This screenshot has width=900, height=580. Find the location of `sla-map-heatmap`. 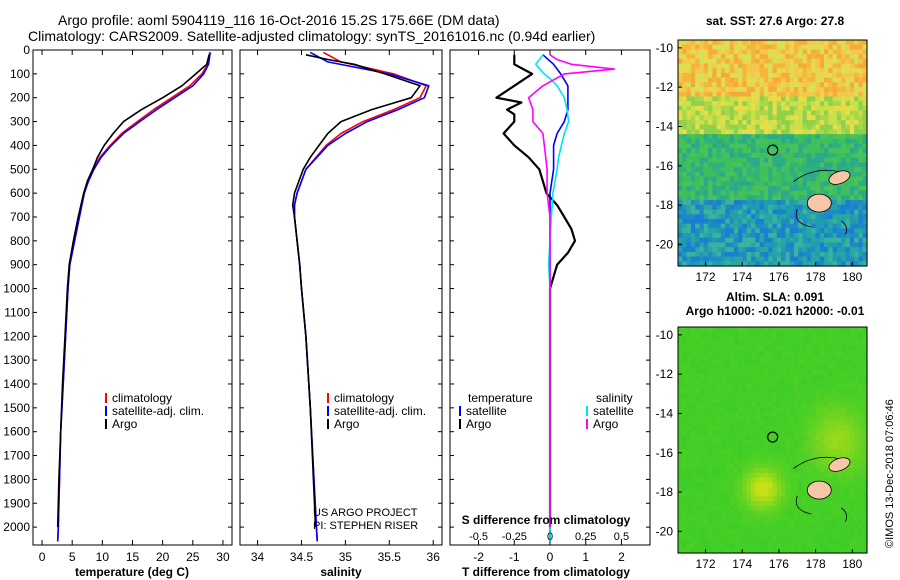

sla-map-heatmap is located at coordinates (773, 440).